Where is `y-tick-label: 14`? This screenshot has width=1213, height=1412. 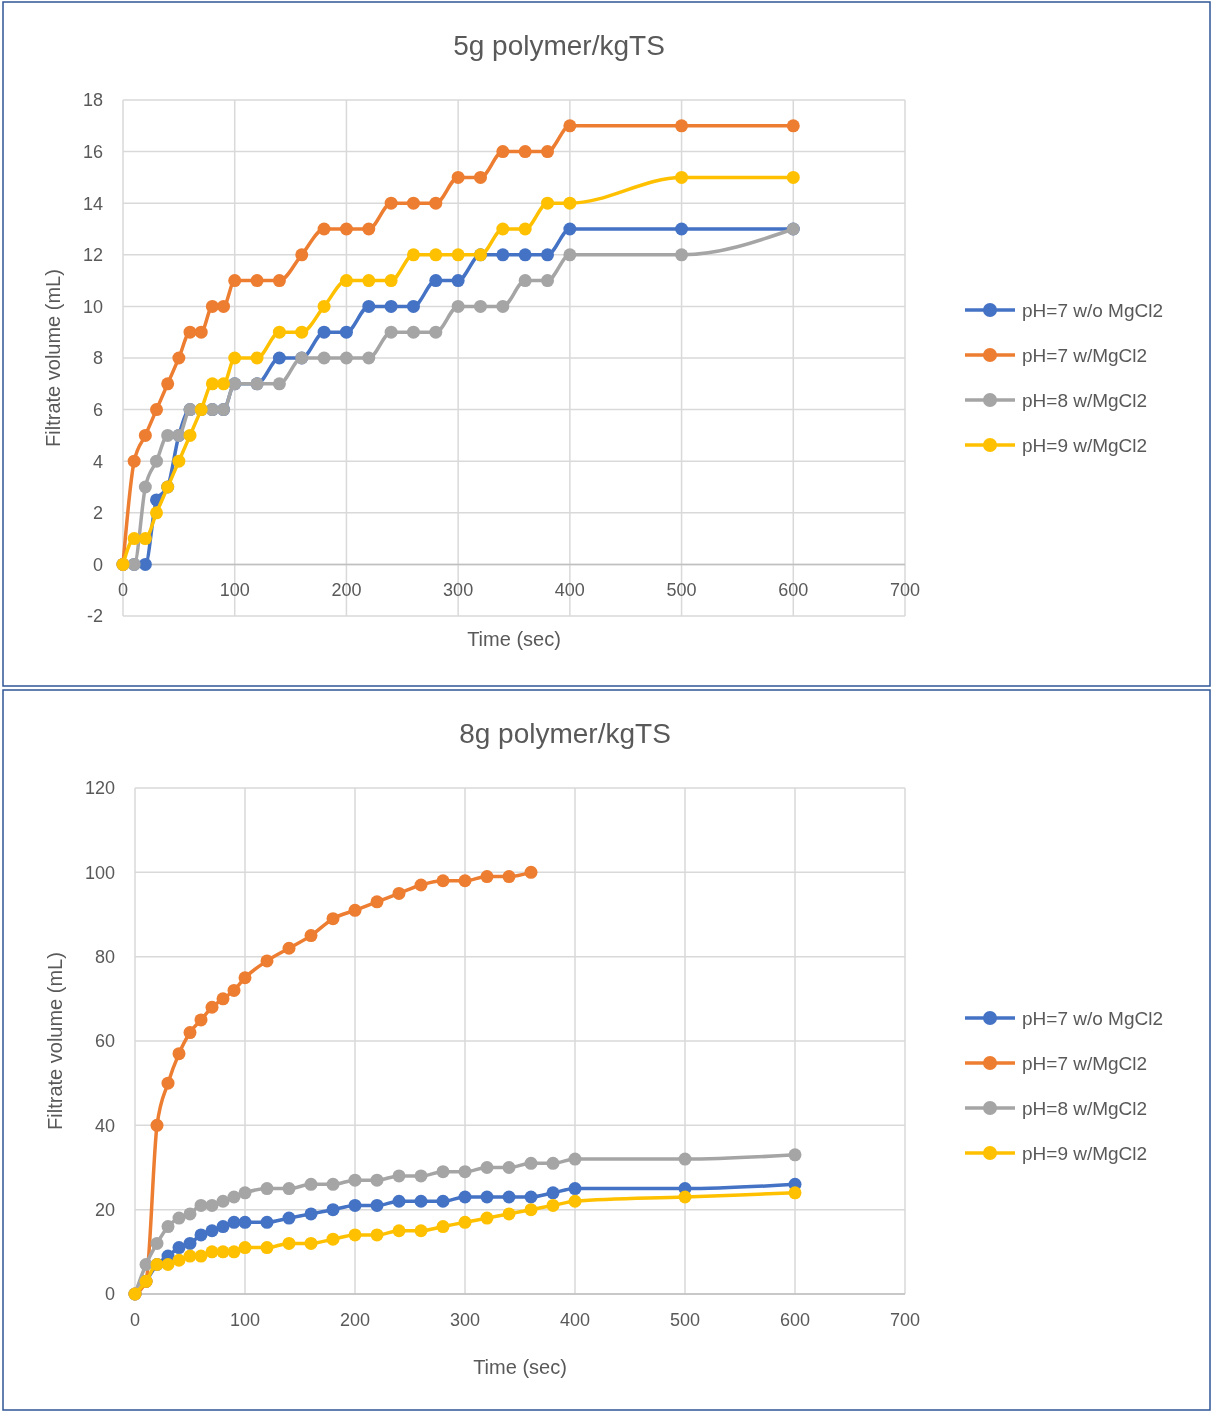 y-tick-label: 14 is located at coordinates (92, 203).